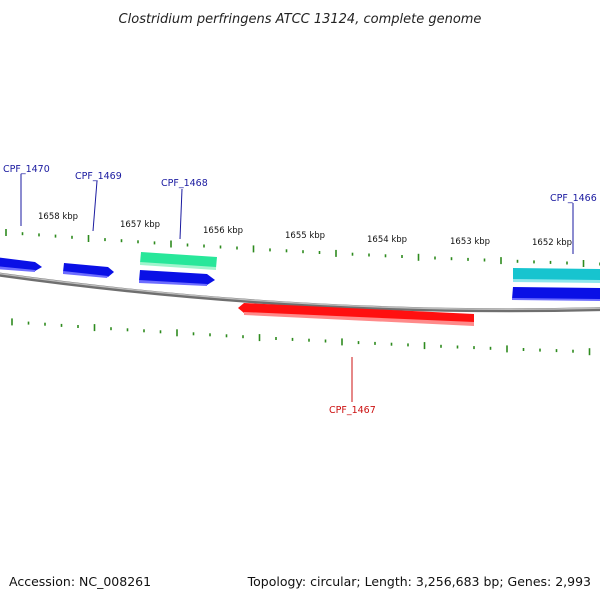 This screenshot has width=600, height=600. I want to click on kbp-label-1653: 1653 kbp, so click(470, 242).